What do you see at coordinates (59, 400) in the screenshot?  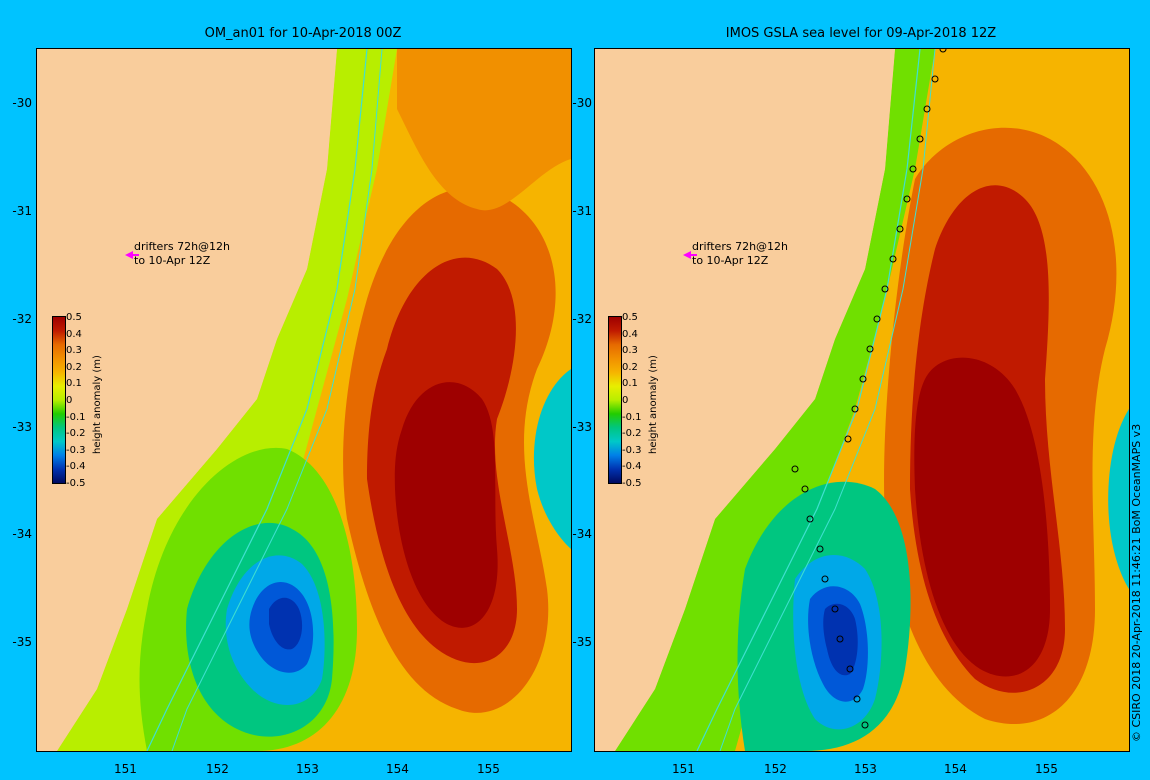 I see `colorbar-left` at bounding box center [59, 400].